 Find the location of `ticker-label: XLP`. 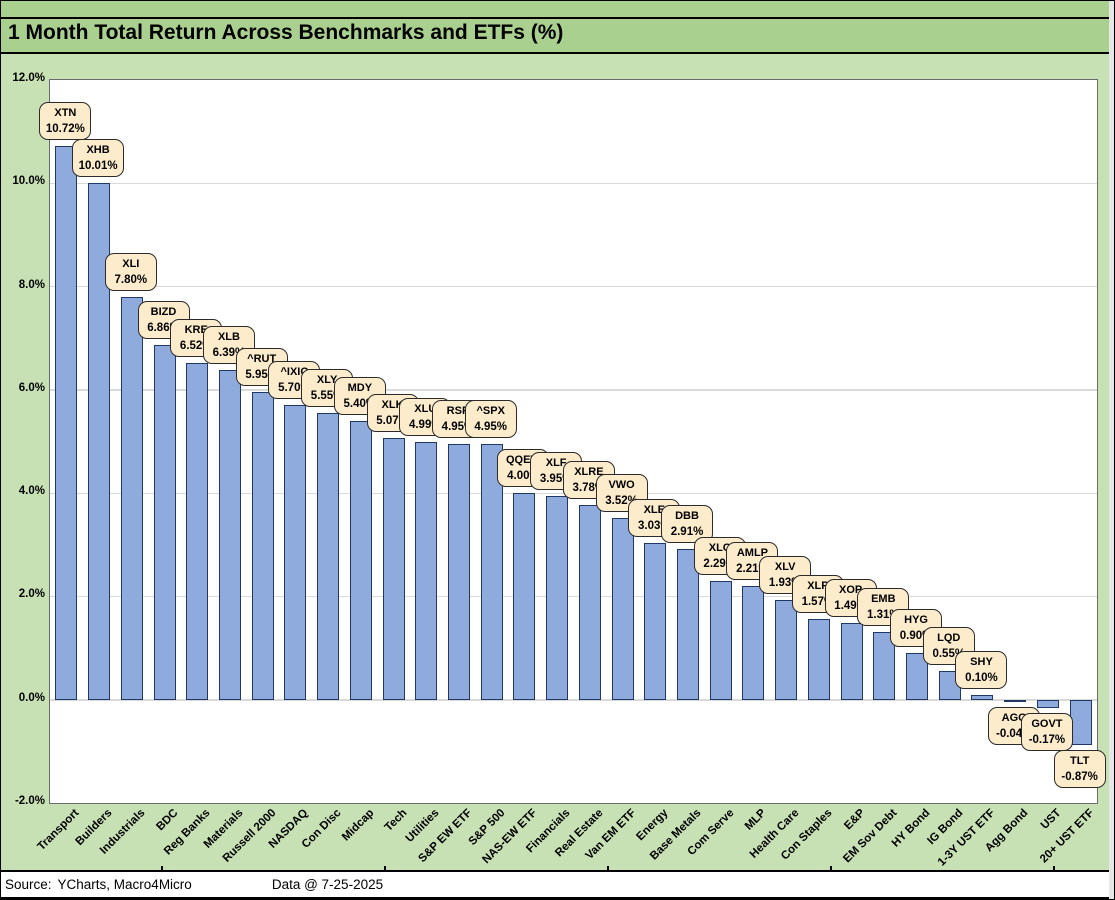

ticker-label: XLP is located at coordinates (818, 585).